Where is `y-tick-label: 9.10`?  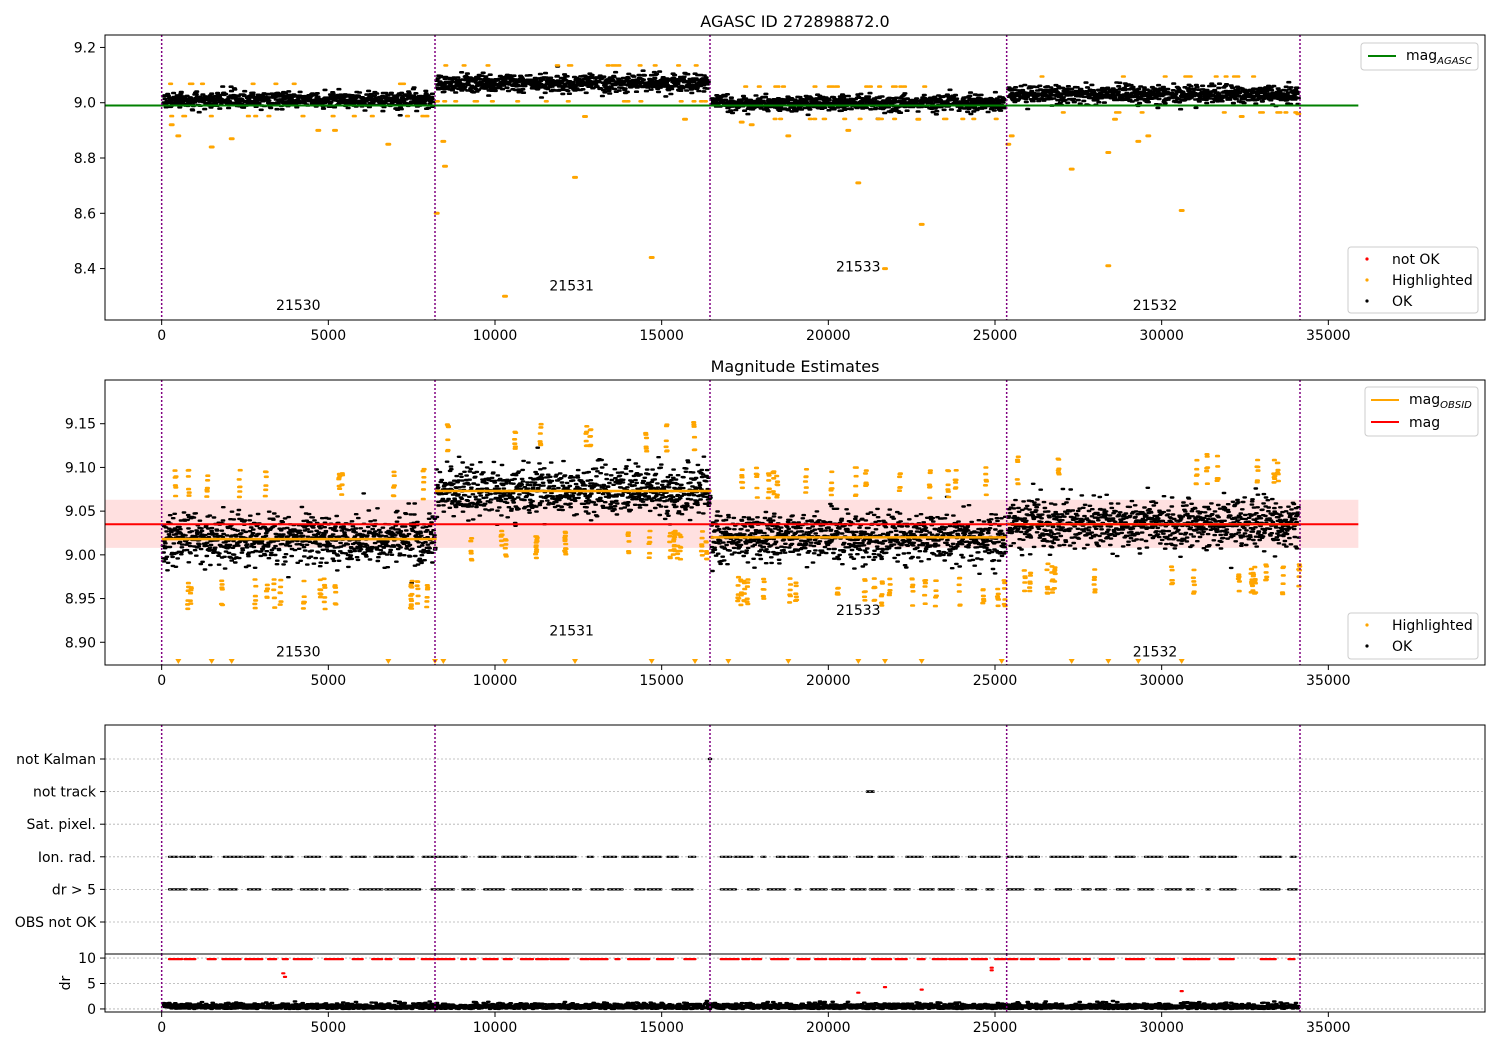 y-tick-label: 9.10 is located at coordinates (80, 468).